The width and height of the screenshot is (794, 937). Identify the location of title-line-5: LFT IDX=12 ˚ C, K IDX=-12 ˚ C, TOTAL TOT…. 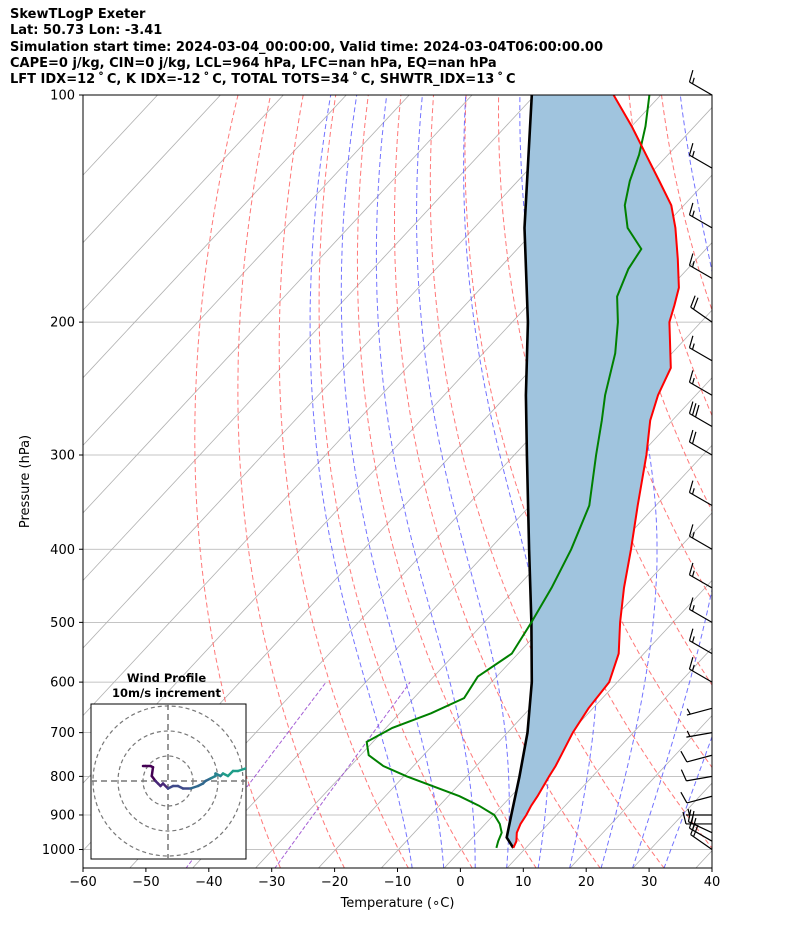
(263, 80).